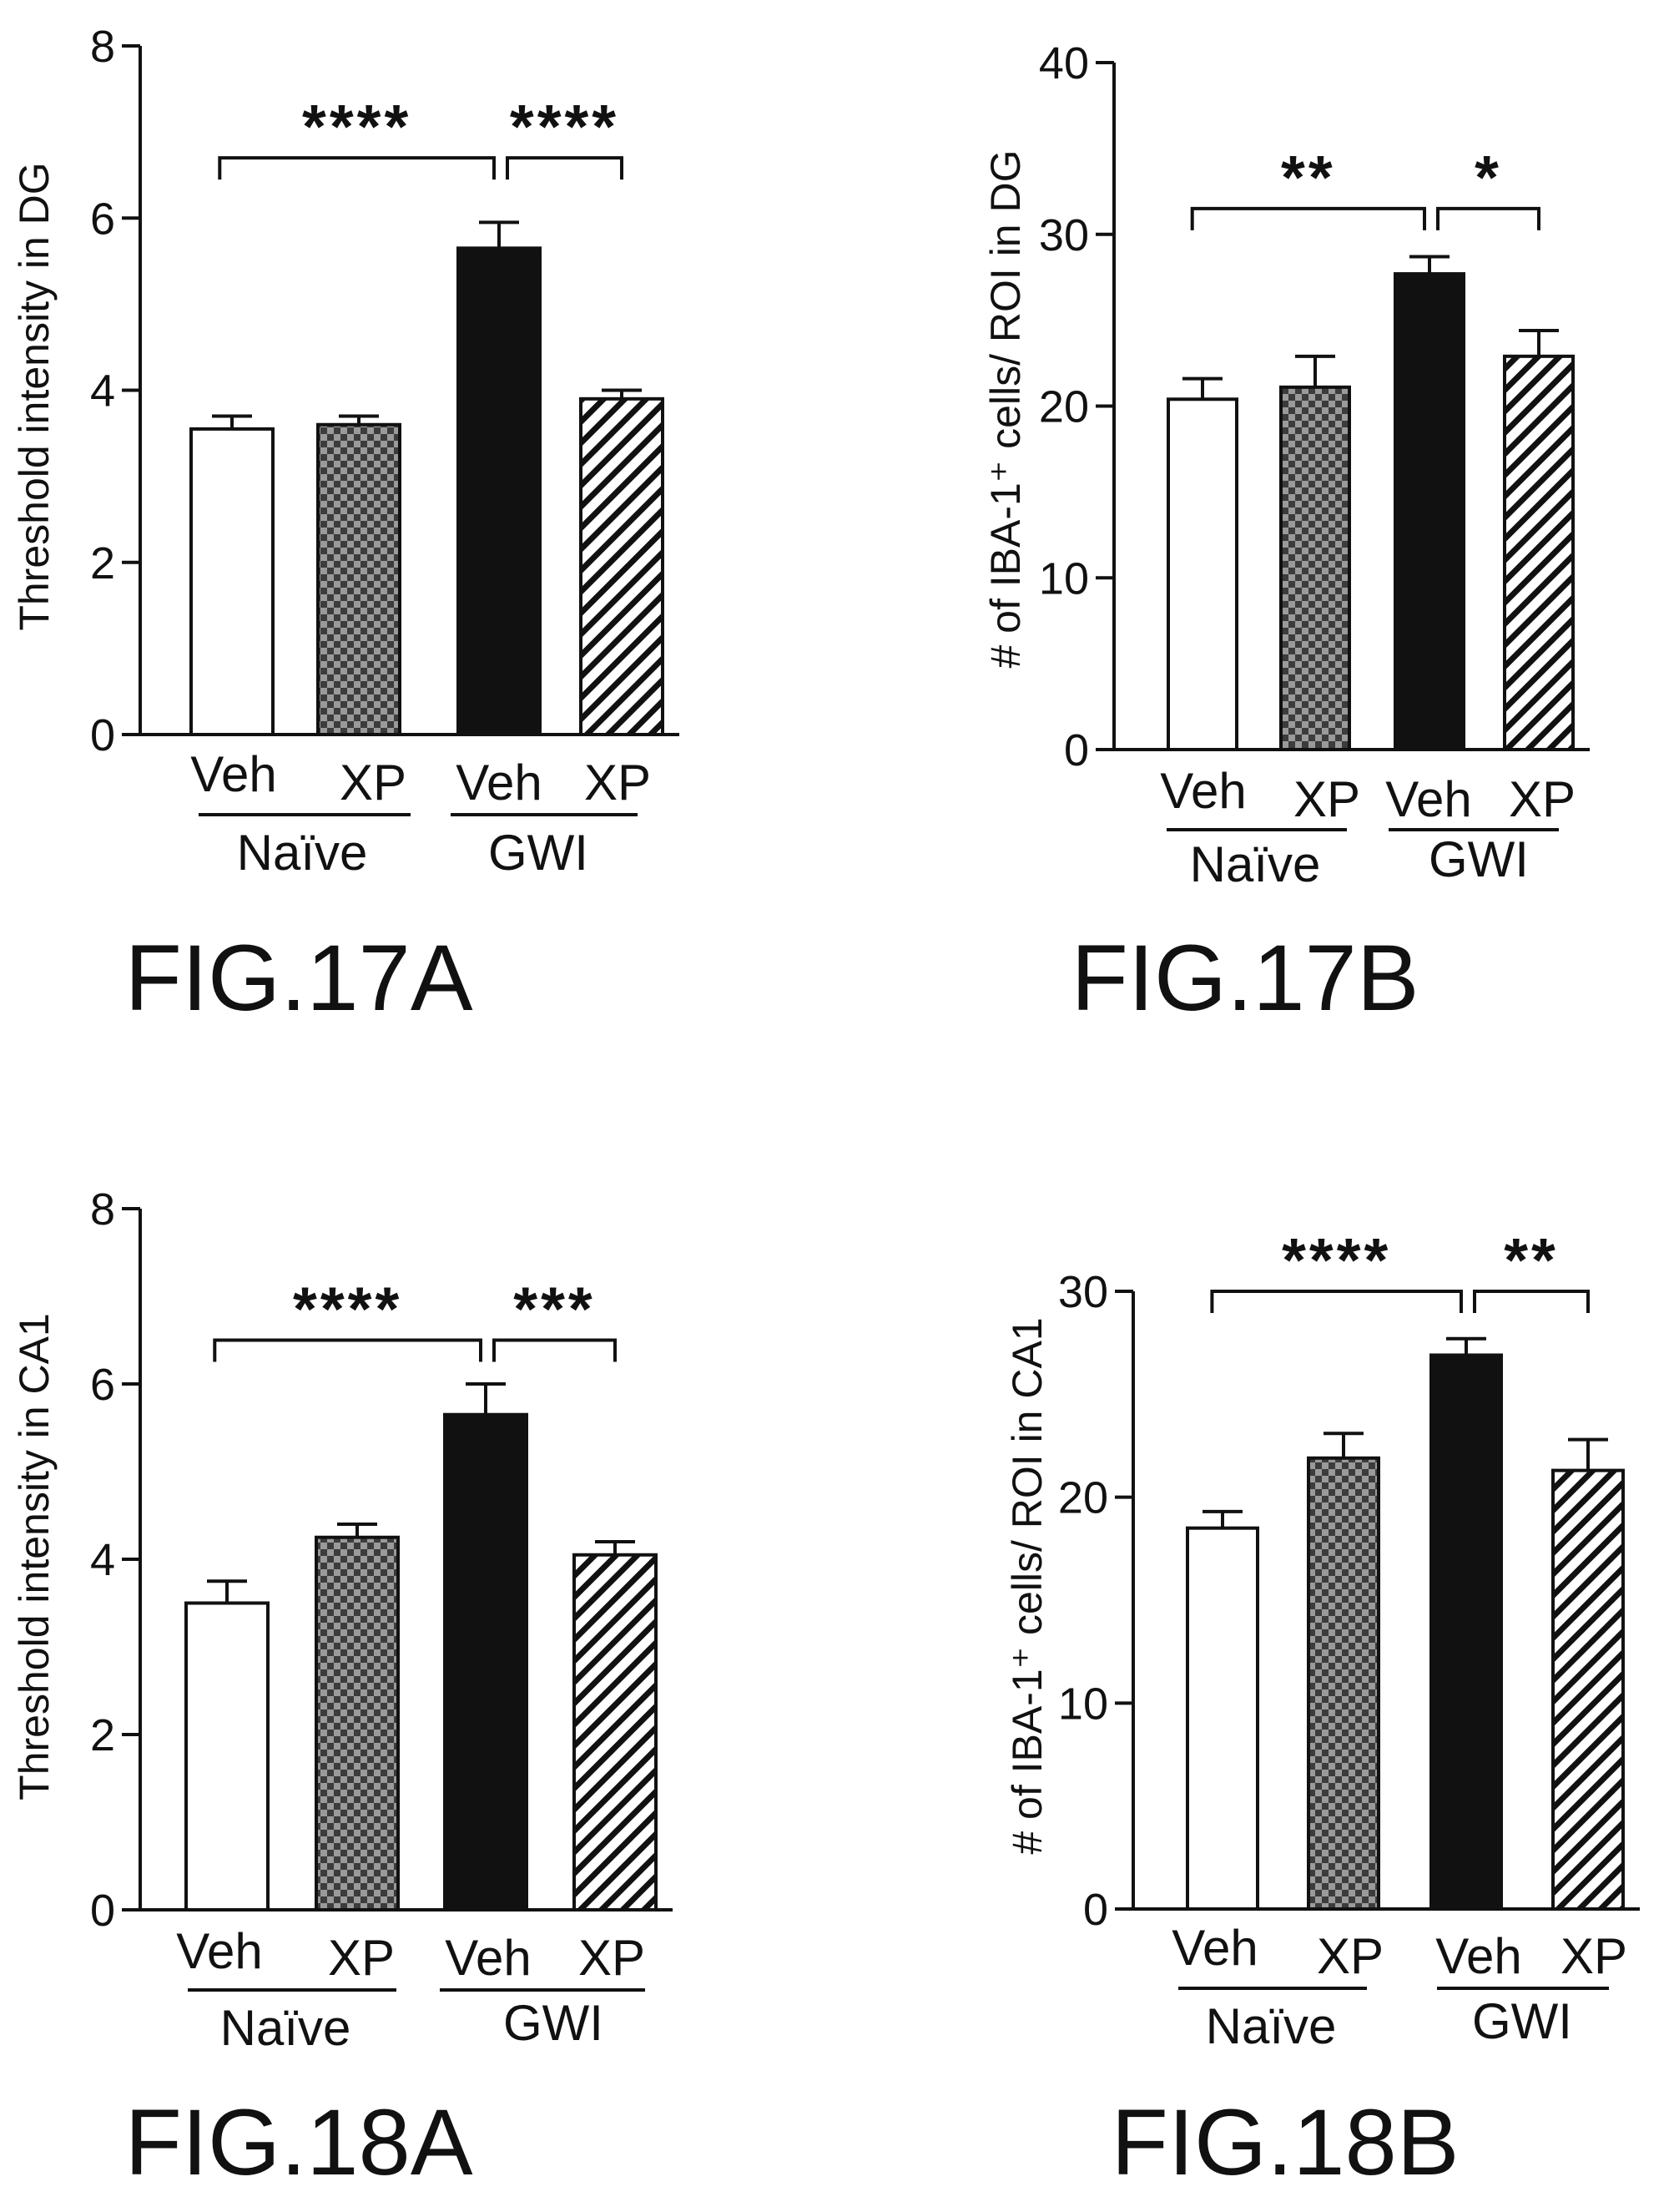  What do you see at coordinates (298, 2142) in the screenshot?
I see `fig18a-figure-label: FIG.18A` at bounding box center [298, 2142].